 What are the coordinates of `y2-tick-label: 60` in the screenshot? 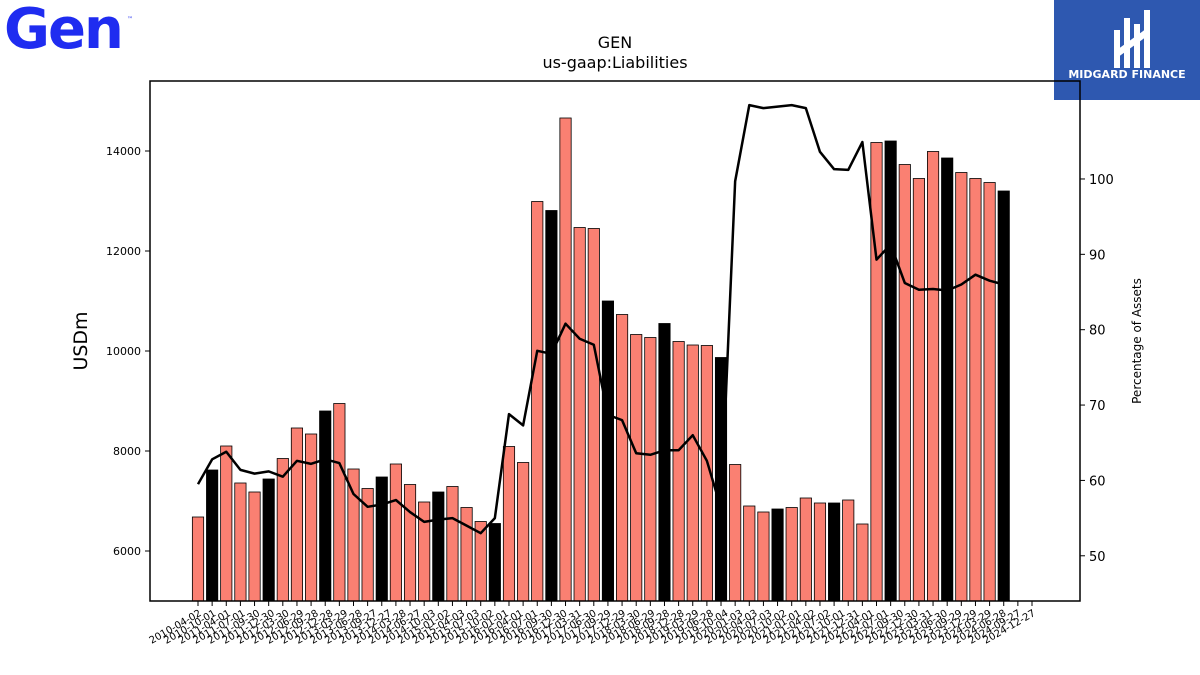 It's located at (1097, 481).